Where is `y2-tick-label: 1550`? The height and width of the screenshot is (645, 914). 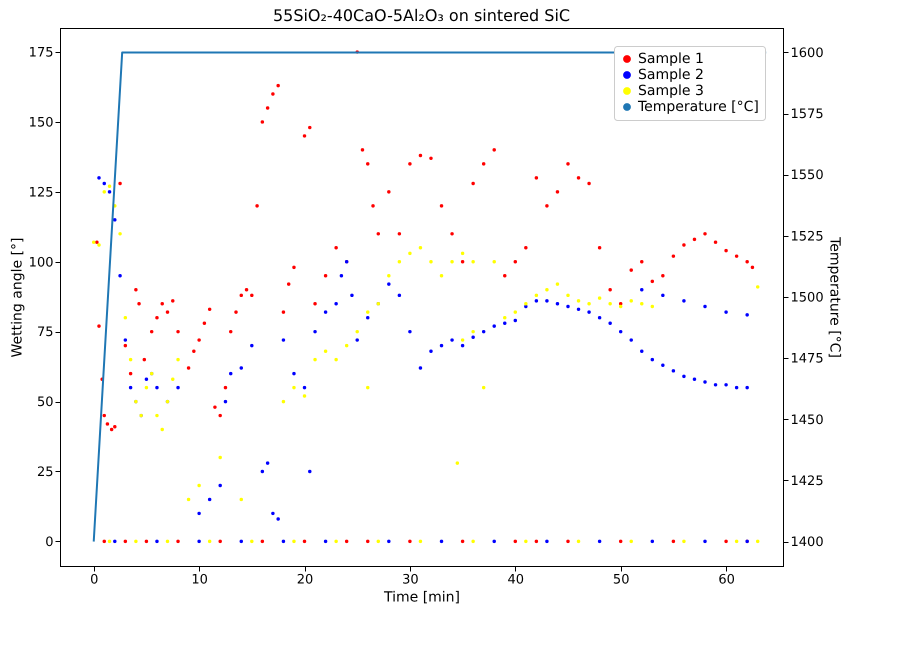 y2-tick-label: 1550 is located at coordinates (807, 176).